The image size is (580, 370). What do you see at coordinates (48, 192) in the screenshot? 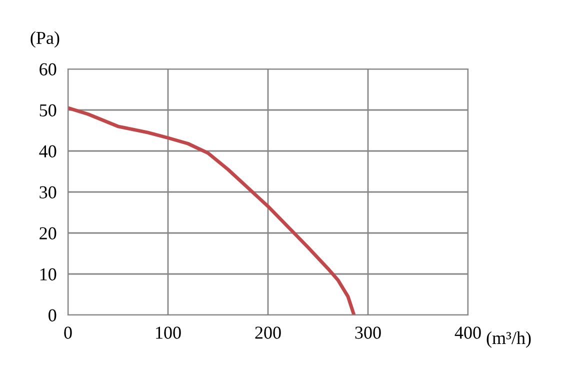
I see `y-tick-label: 30` at bounding box center [48, 192].